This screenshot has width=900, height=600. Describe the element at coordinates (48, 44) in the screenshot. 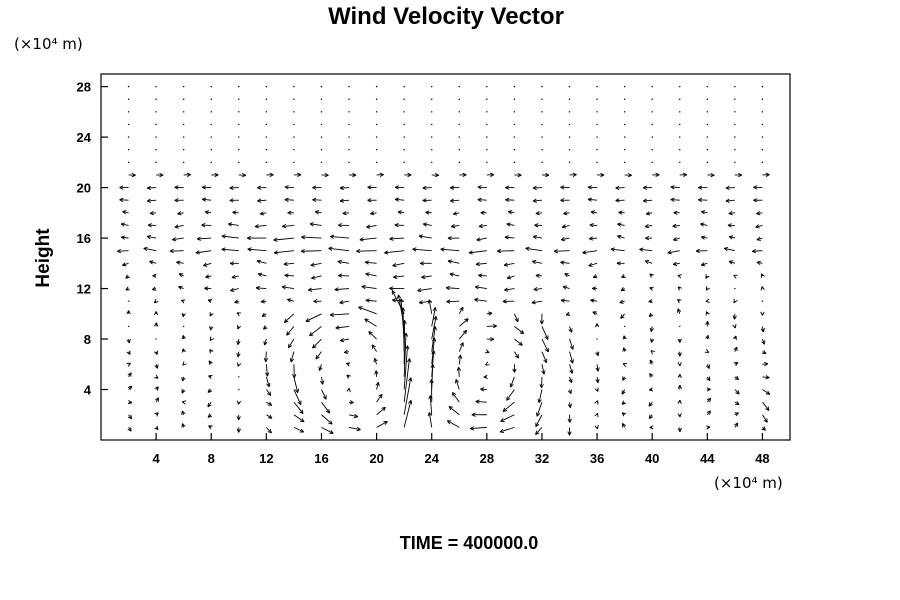

I see `y-unit-label: (×10⁴ m)` at that location.